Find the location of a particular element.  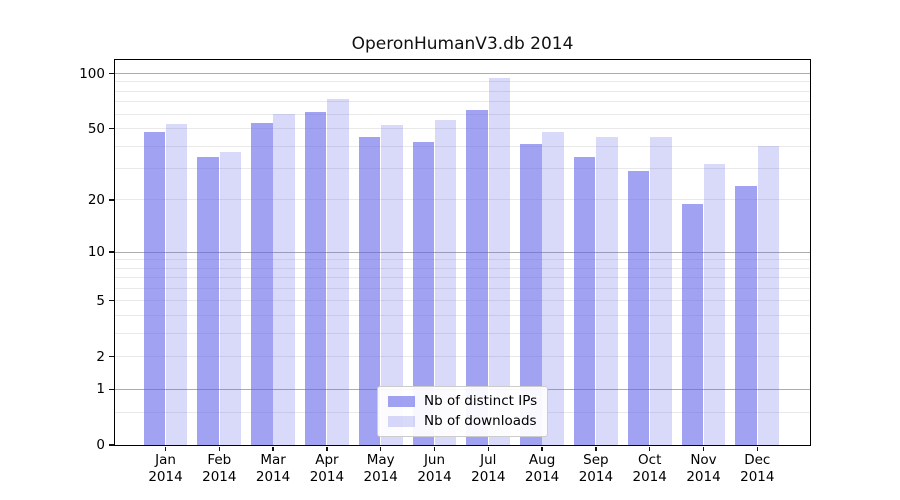

chart-title: OperonHumanV3.db 2014 is located at coordinates (462, 44).